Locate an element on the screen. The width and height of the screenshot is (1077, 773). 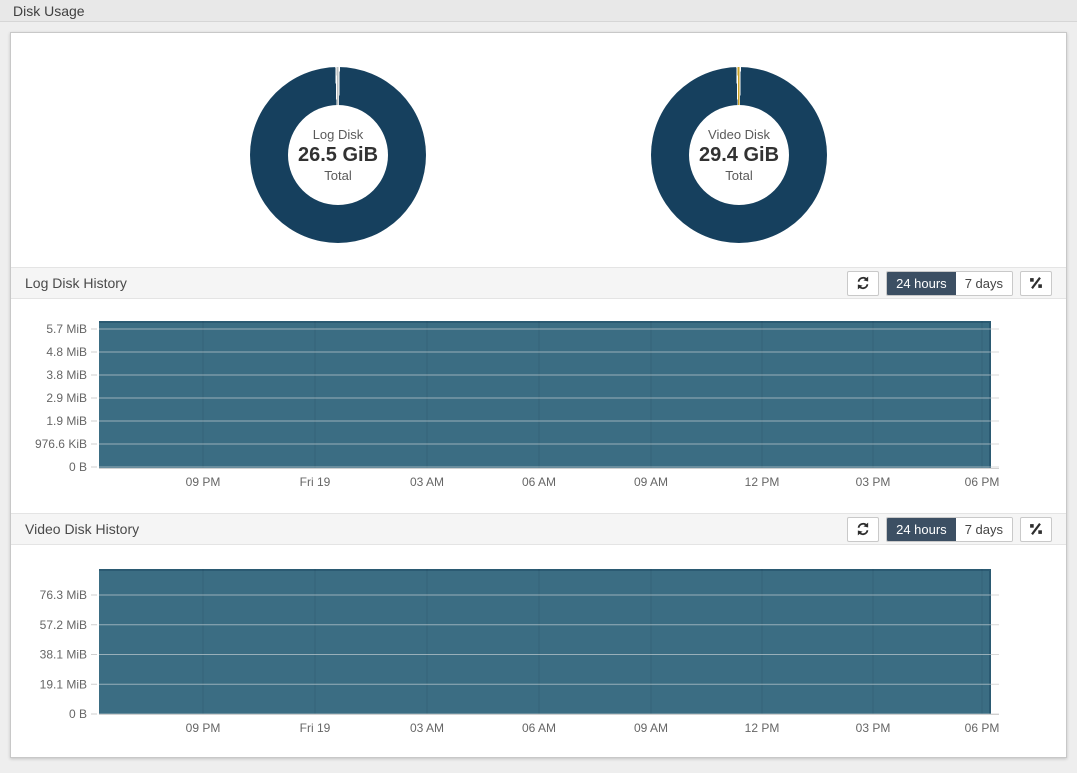
section-title: Video Disk History is located at coordinates (82, 529).